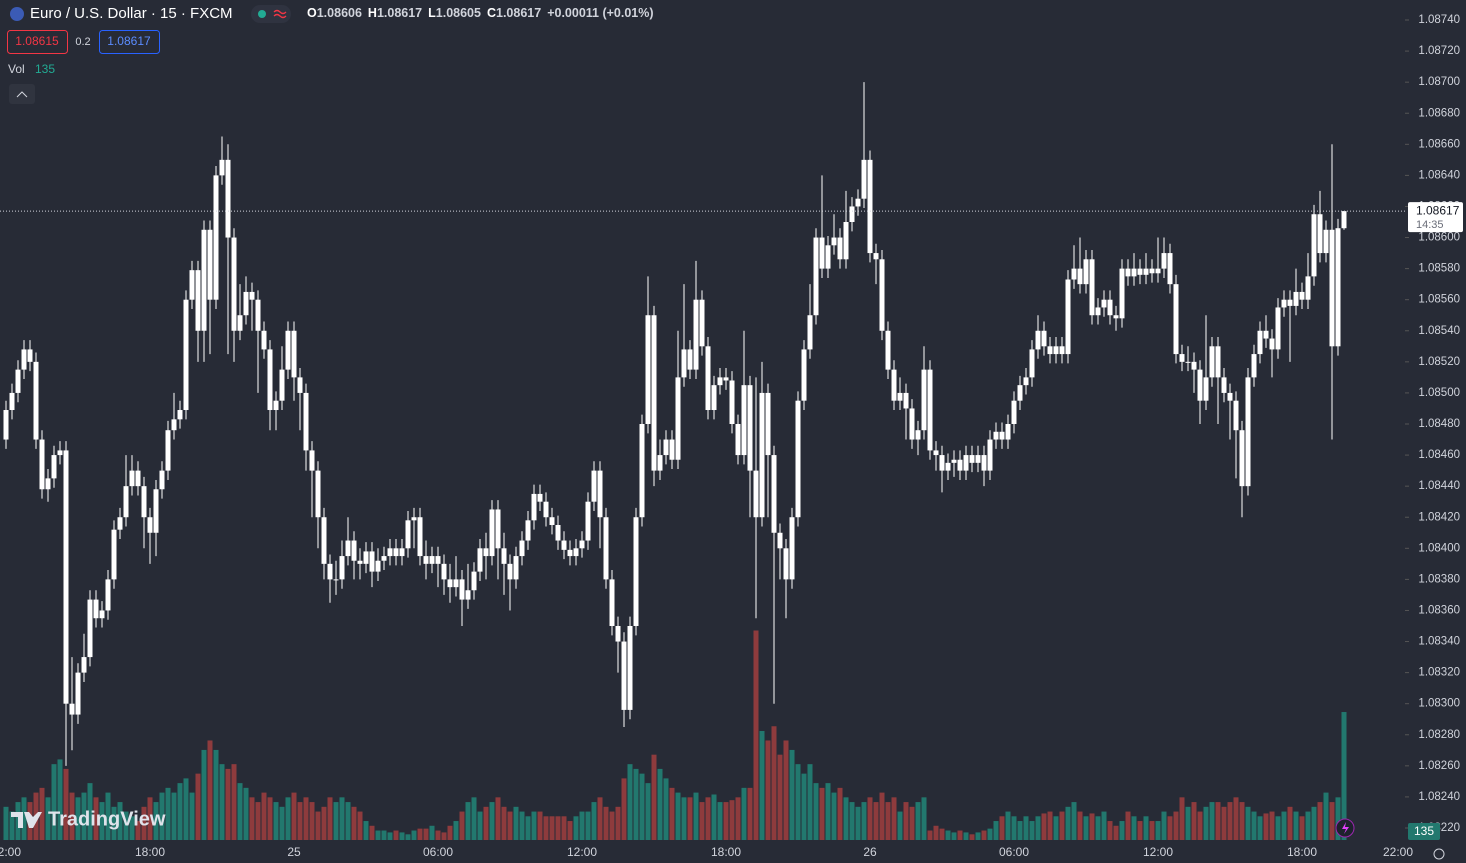 Image resolution: width=1466 pixels, height=863 pixels. Describe the element at coordinates (26, 820) in the screenshot. I see `watermark-logo` at that location.